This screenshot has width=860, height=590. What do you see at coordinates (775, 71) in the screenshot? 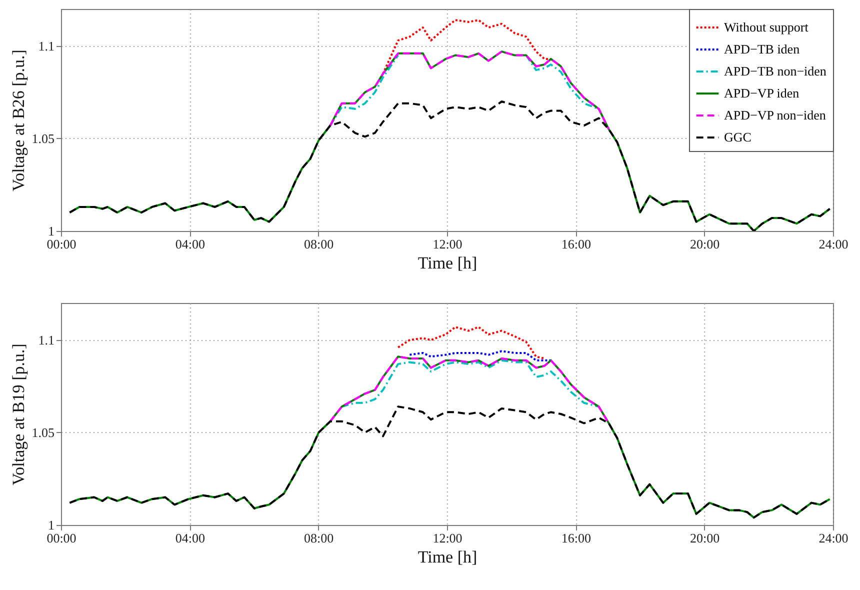
I see `legend-label: APD−TB non−iden` at bounding box center [775, 71].